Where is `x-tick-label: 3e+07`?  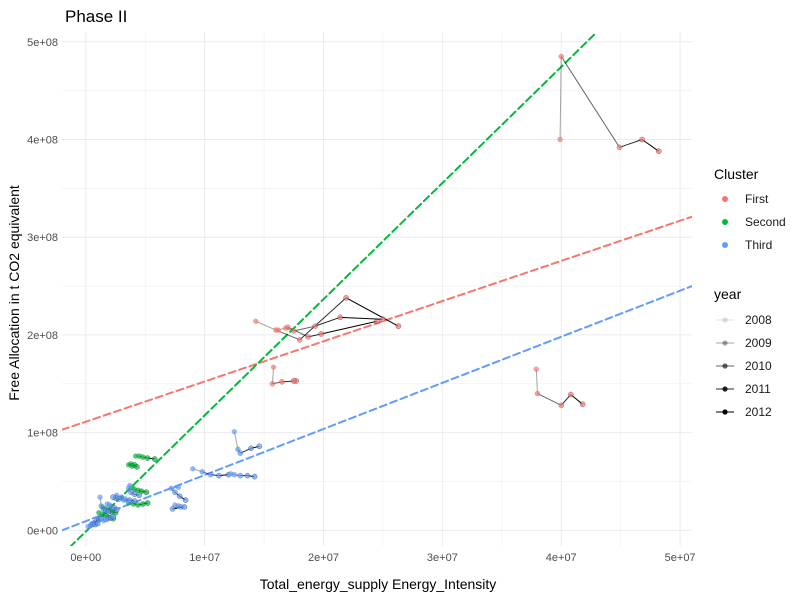
x-tick-label: 3e+07 is located at coordinates (442, 558).